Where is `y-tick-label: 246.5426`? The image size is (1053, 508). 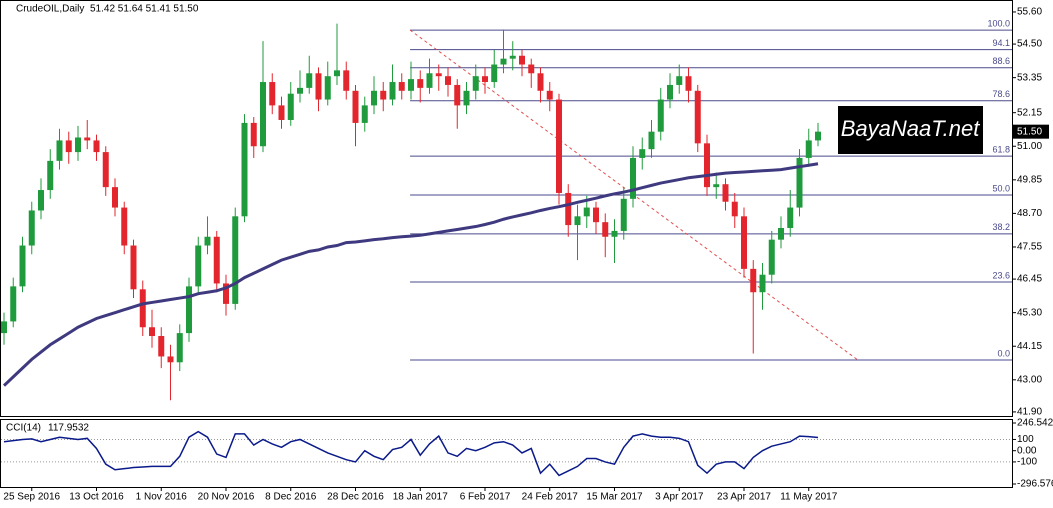 y-tick-label: 246.5426 is located at coordinates (1035, 423).